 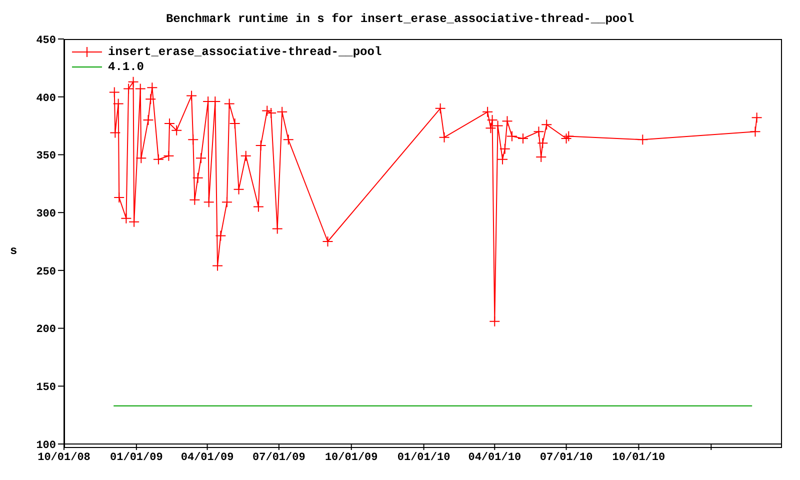 I want to click on legend-label: 4.1.0, so click(x=126, y=67).